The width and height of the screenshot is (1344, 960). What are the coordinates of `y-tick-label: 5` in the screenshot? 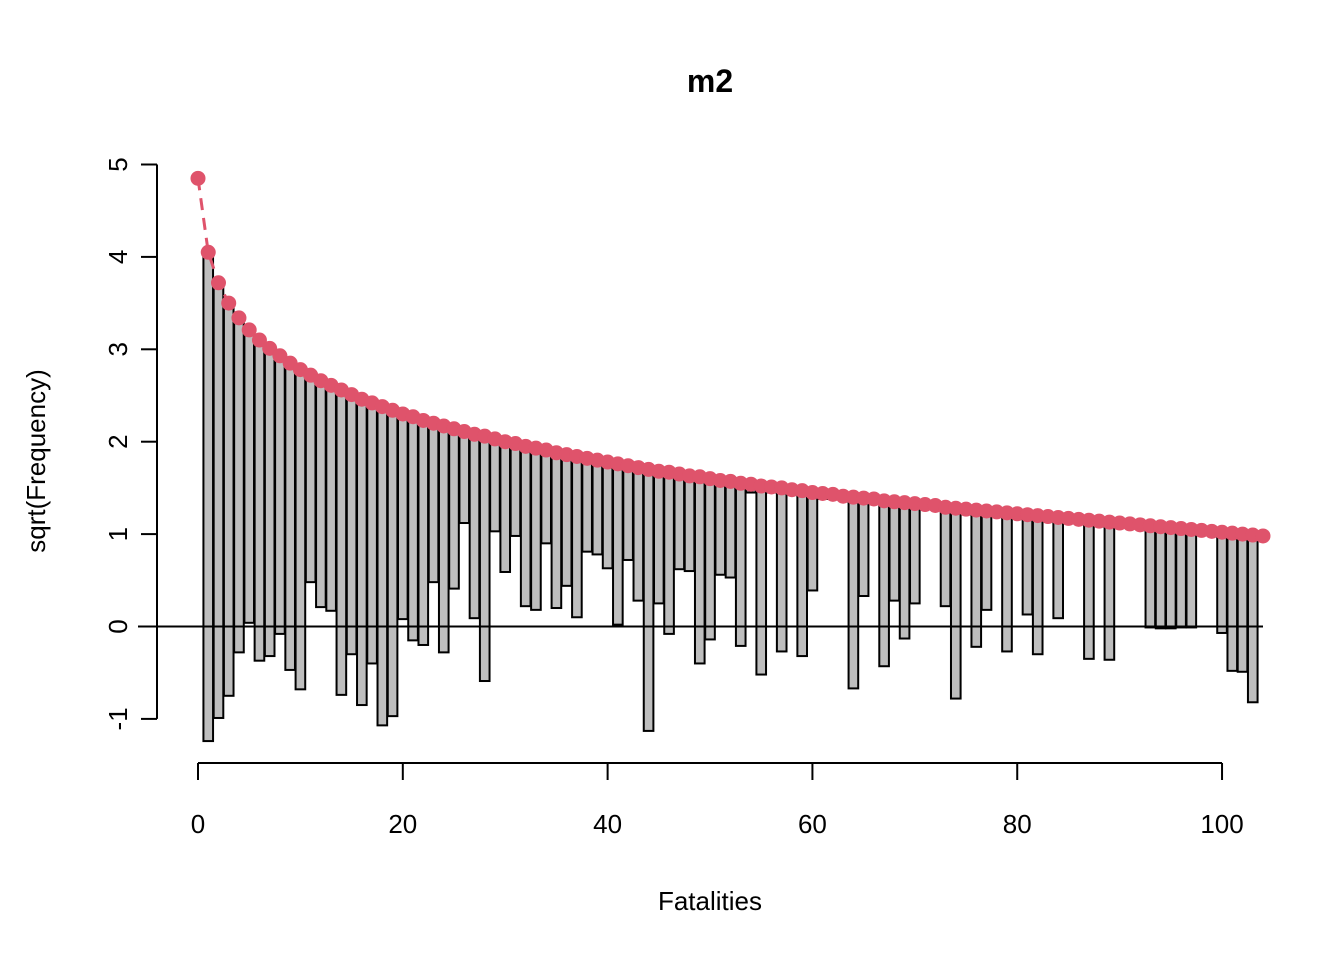 It's located at (118, 164).